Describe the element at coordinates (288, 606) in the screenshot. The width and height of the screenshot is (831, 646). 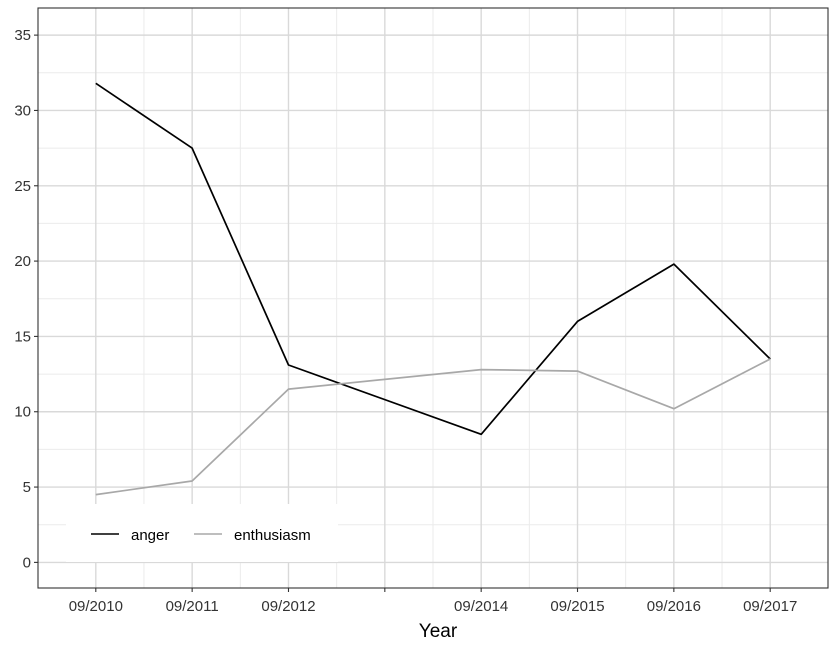
I see `x-tick-label: 09/2012` at that location.